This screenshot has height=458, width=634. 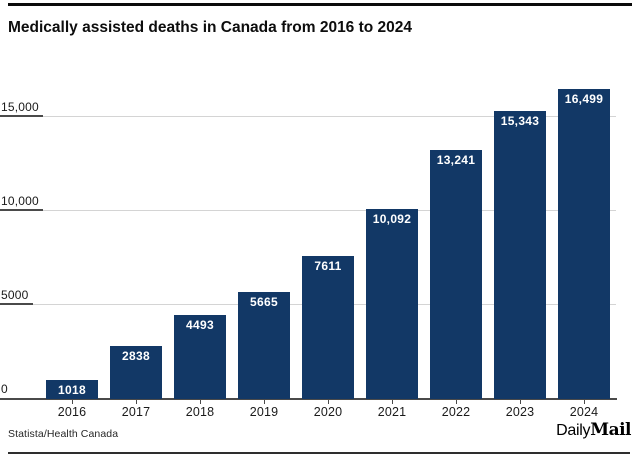 I want to click on x-axis-label-2020: 2020, so click(x=328, y=412).